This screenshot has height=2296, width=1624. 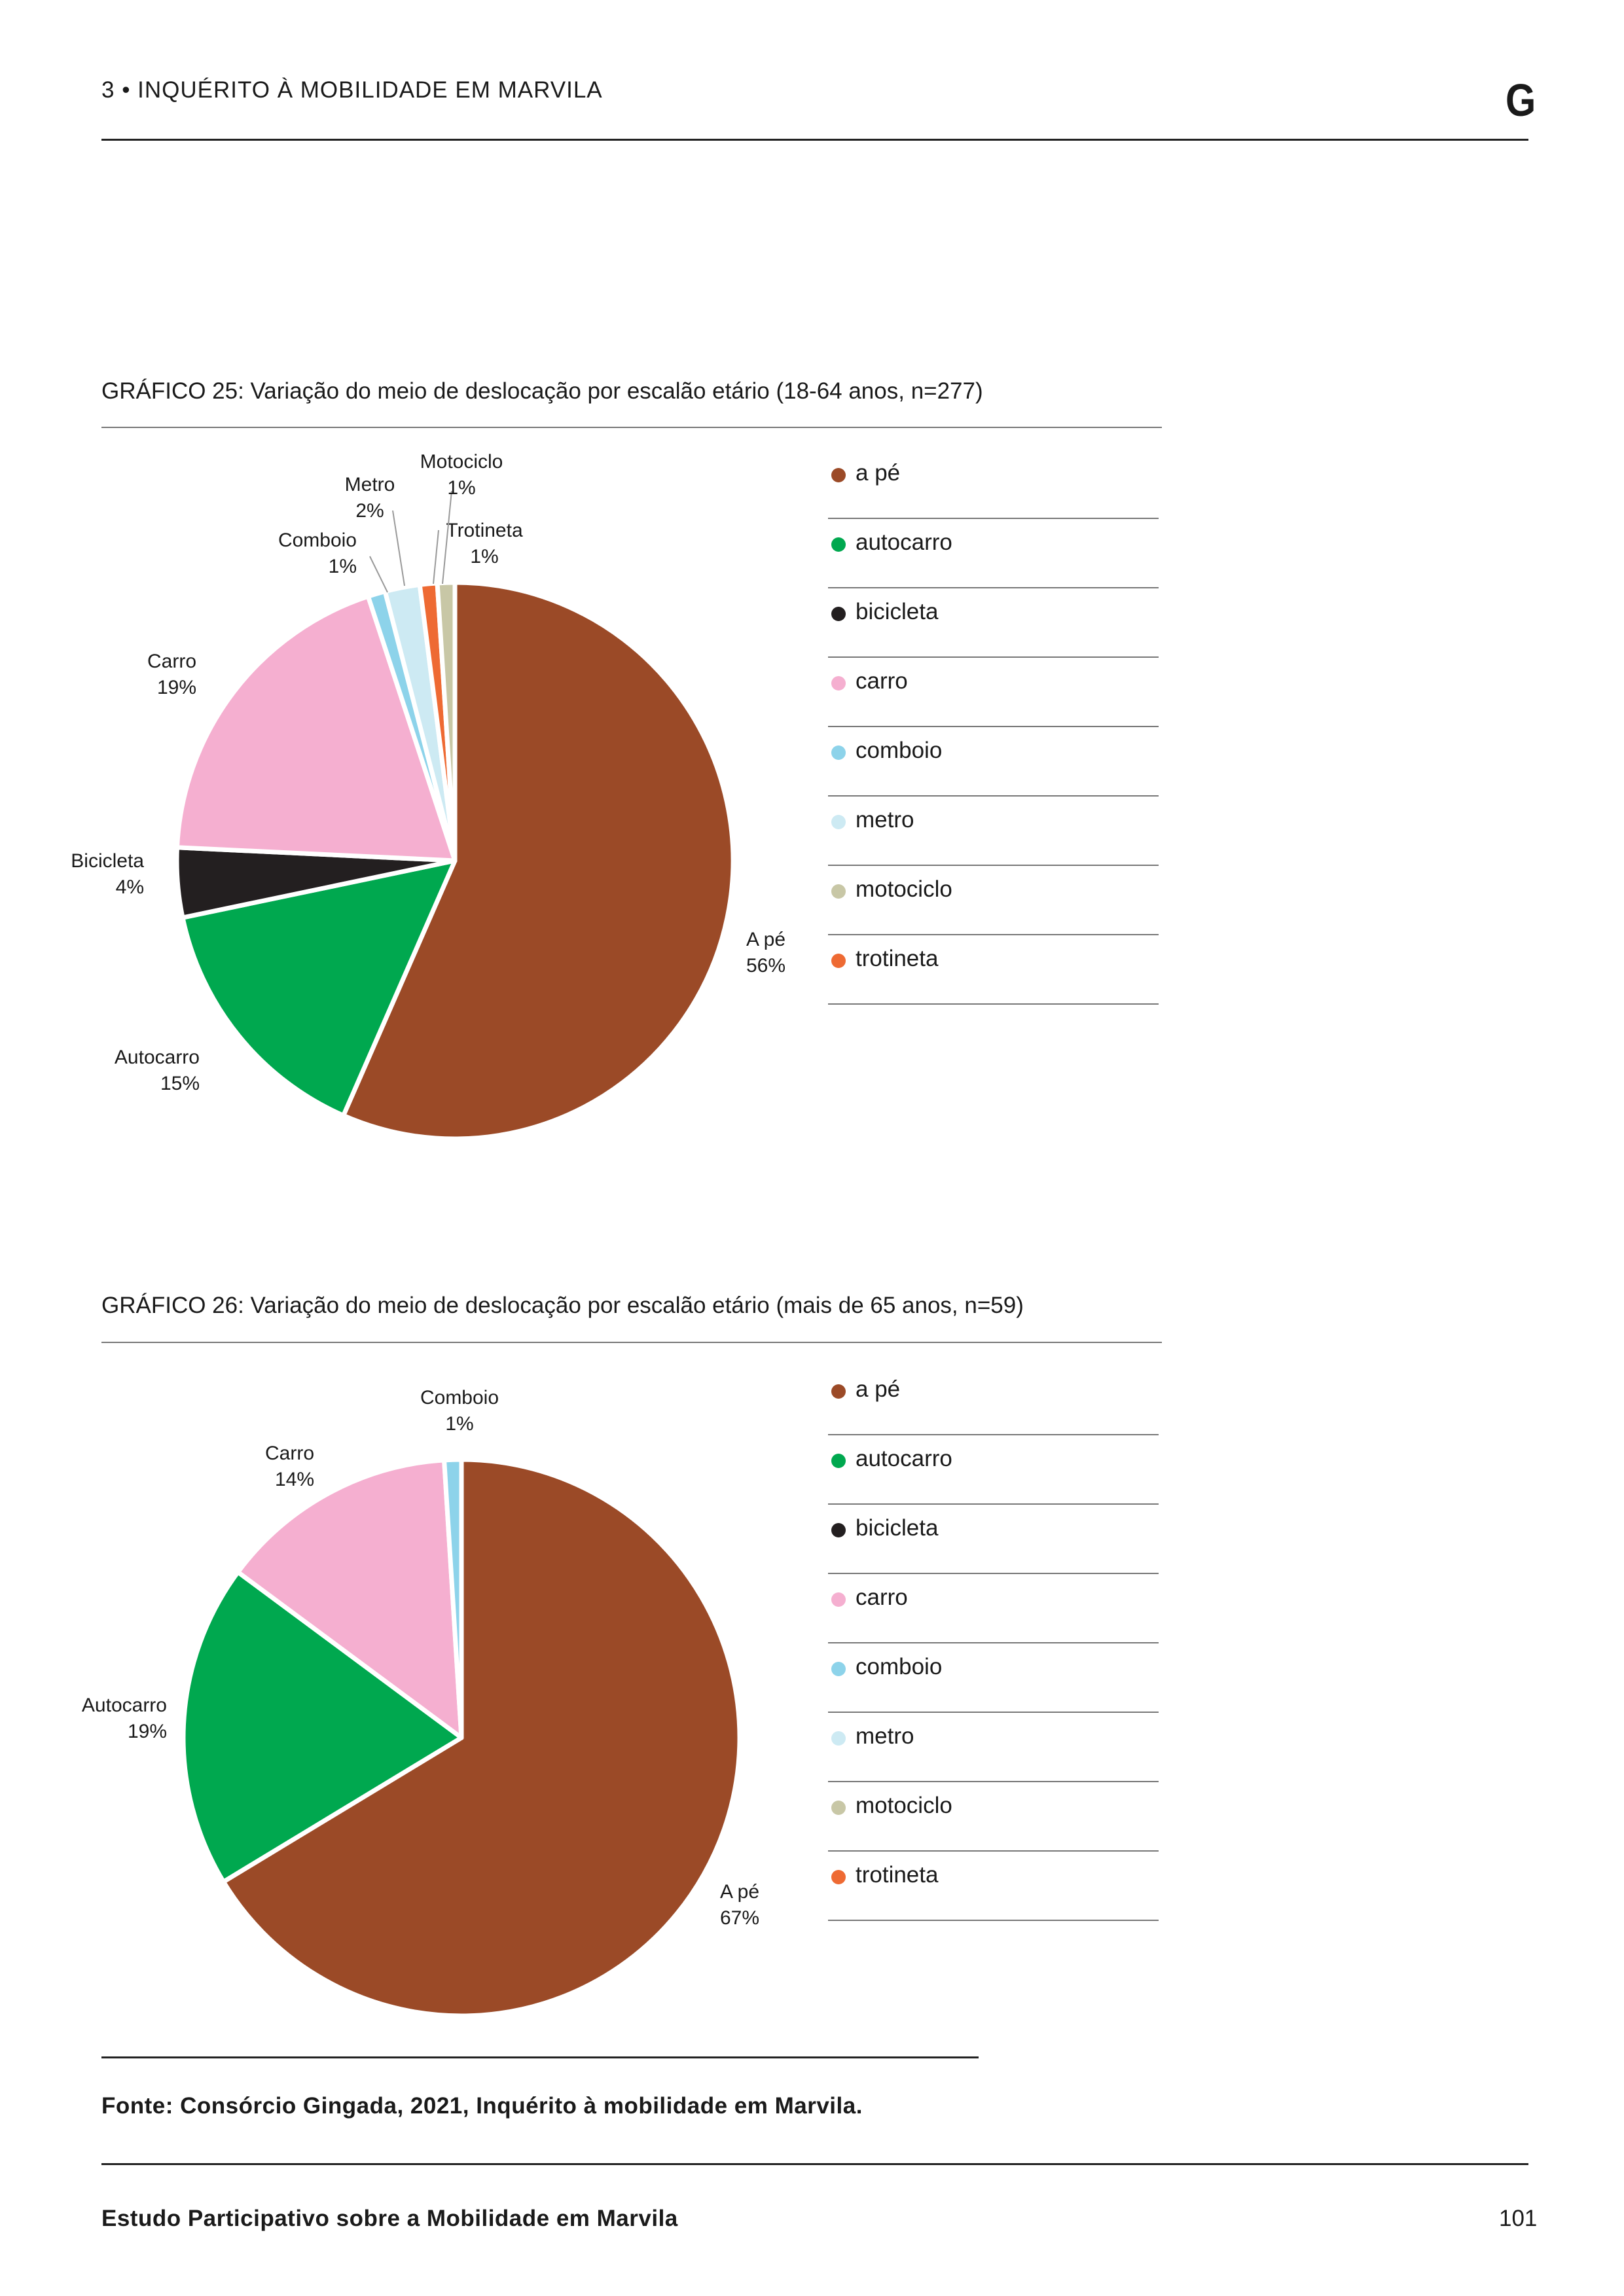 I want to click on chart-26-value-autocarro: 19%, so click(x=147, y=1731).